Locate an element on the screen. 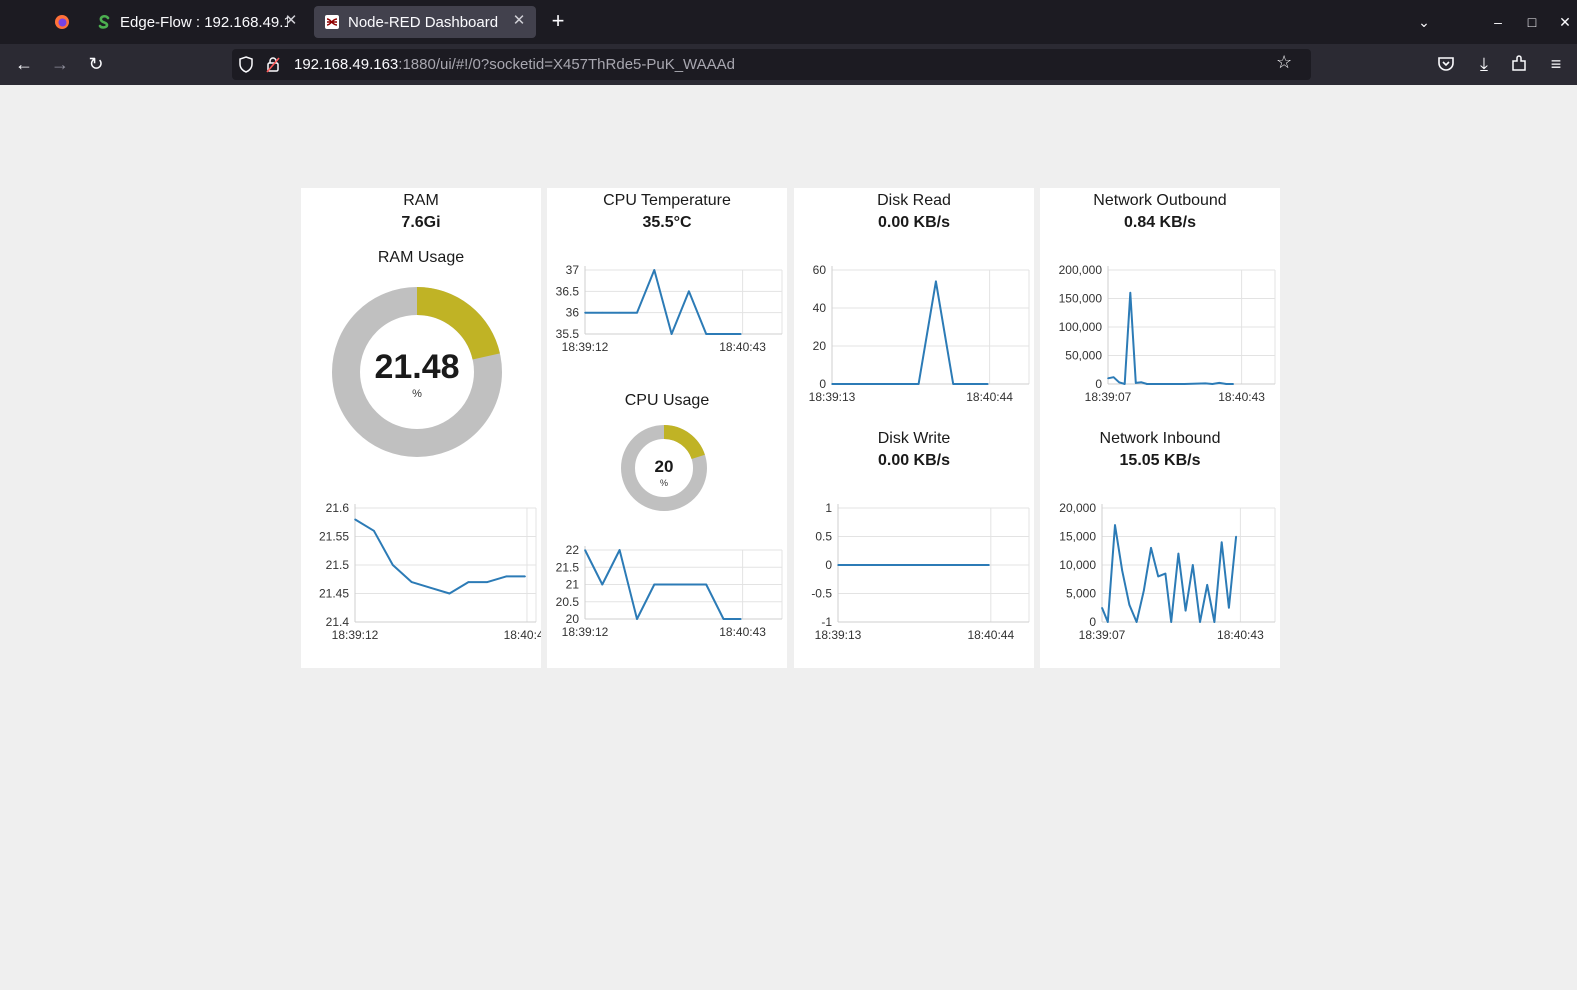 This screenshot has height=990, width=1577. cpu-usage-value: 20 is located at coordinates (664, 466).